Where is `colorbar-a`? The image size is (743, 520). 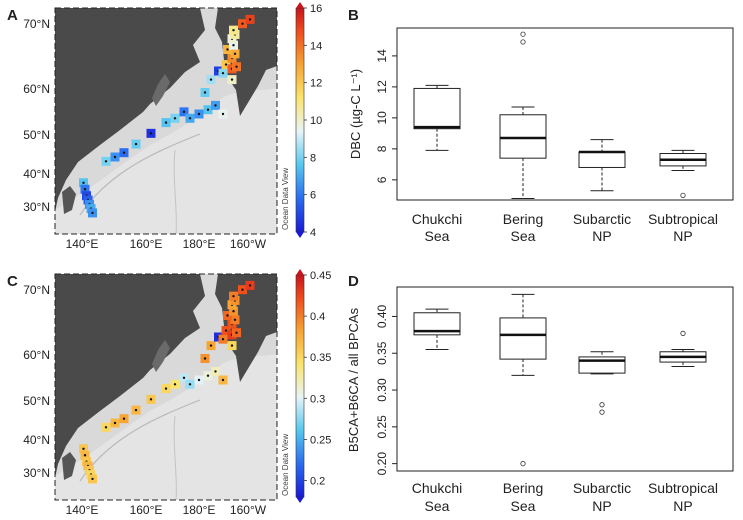
colorbar-a is located at coordinates (300, 120).